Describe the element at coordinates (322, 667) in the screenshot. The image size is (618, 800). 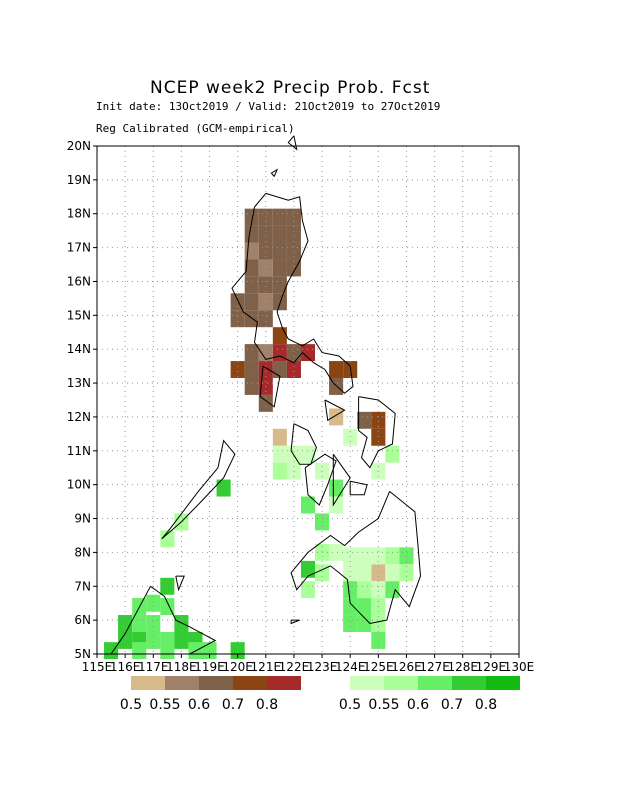
I see `lon-tick-label: 123E` at that location.